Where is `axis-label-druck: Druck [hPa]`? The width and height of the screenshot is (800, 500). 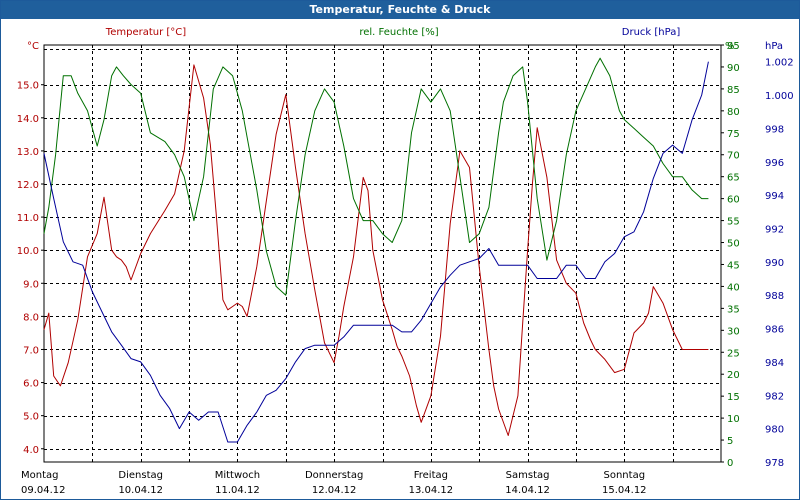
axis-label-druck: Druck [hPa] is located at coordinates (651, 32).